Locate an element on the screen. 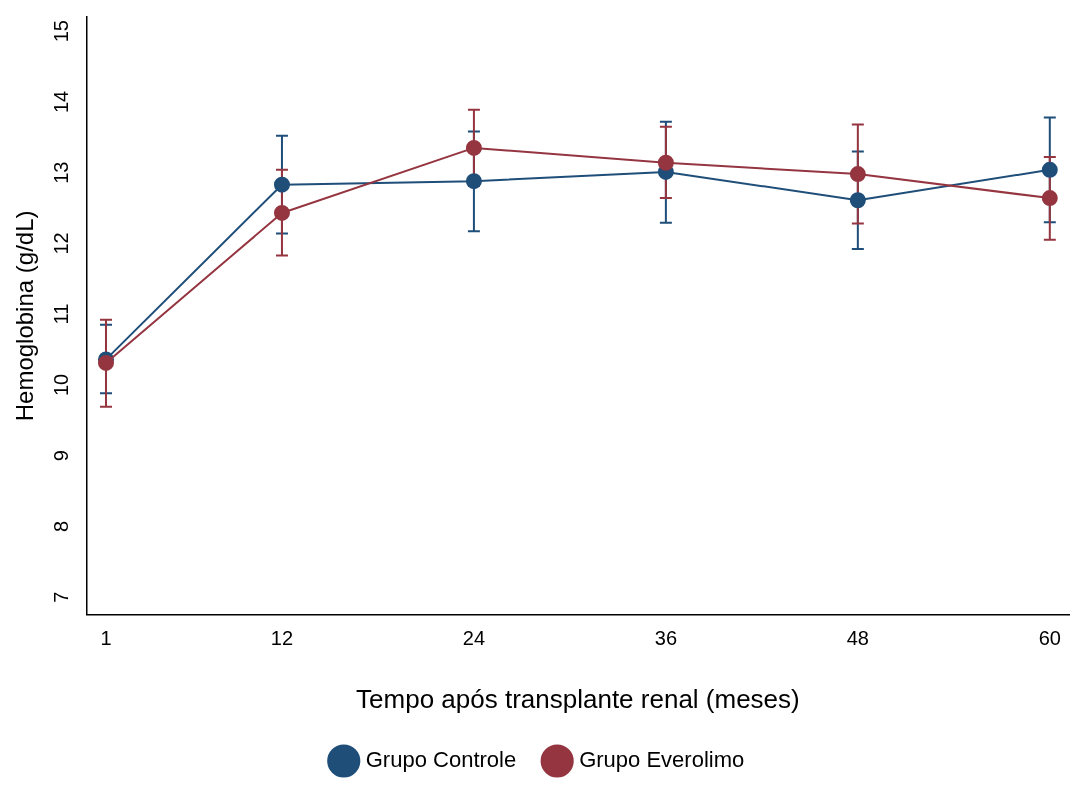  y-tick-label: 13 is located at coordinates (61, 172).